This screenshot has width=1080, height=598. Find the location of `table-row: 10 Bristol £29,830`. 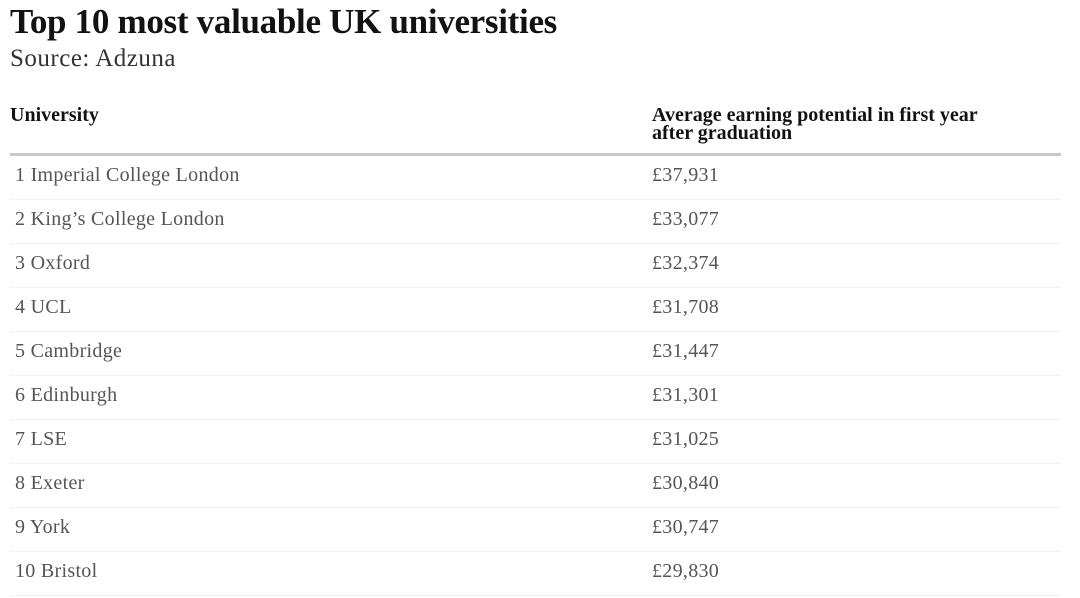

table-row: 10 Bristol £29,830 is located at coordinates (535, 574).